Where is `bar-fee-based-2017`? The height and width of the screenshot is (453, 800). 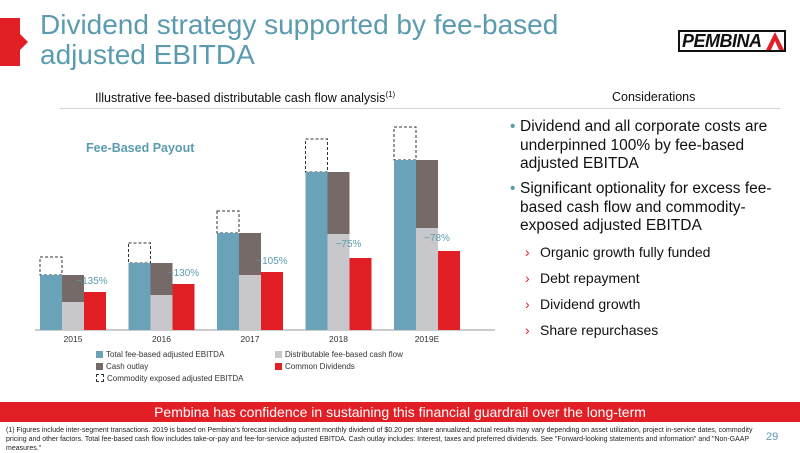
bar-fee-based-2017 is located at coordinates (228, 281).